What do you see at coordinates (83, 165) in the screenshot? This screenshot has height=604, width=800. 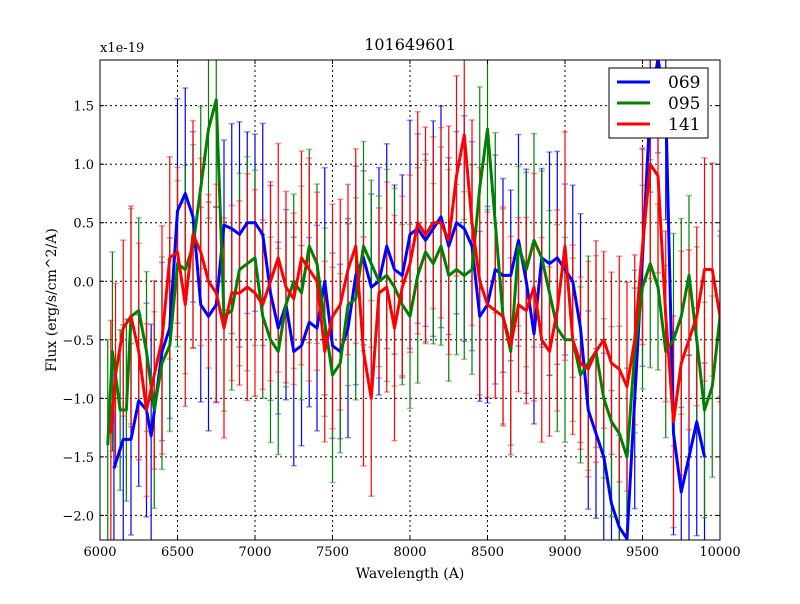 I see `y-tick-label: 1.0` at bounding box center [83, 165].